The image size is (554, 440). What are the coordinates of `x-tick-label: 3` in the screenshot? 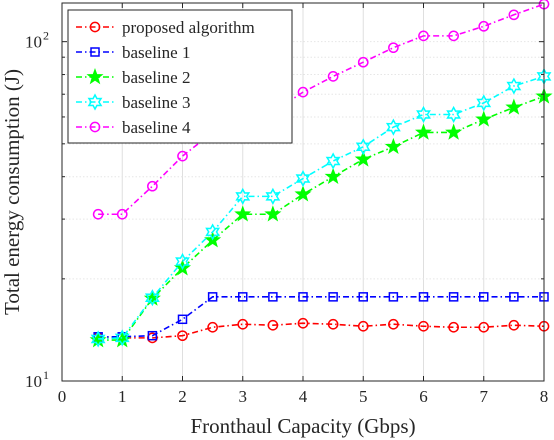 It's located at (243, 396).